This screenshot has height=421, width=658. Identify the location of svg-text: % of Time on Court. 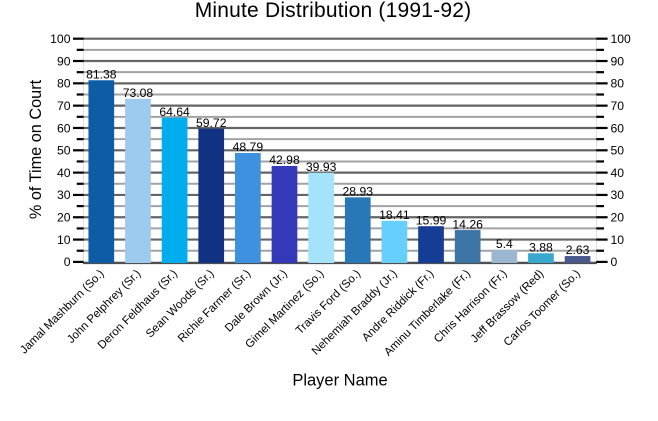
(36, 149).